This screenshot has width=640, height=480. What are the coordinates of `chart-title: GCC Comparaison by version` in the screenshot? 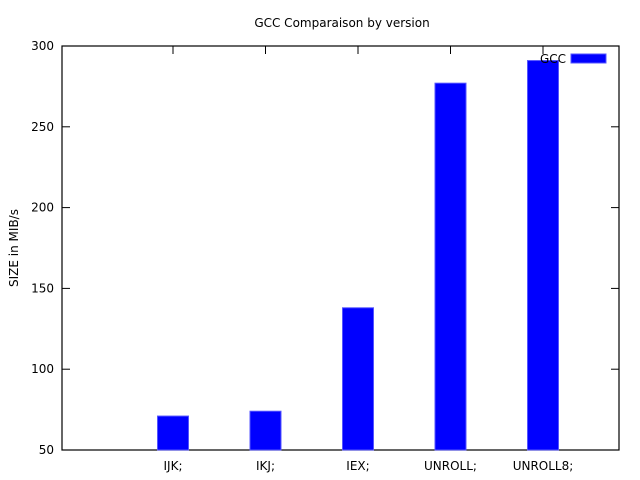 It's located at (341, 23).